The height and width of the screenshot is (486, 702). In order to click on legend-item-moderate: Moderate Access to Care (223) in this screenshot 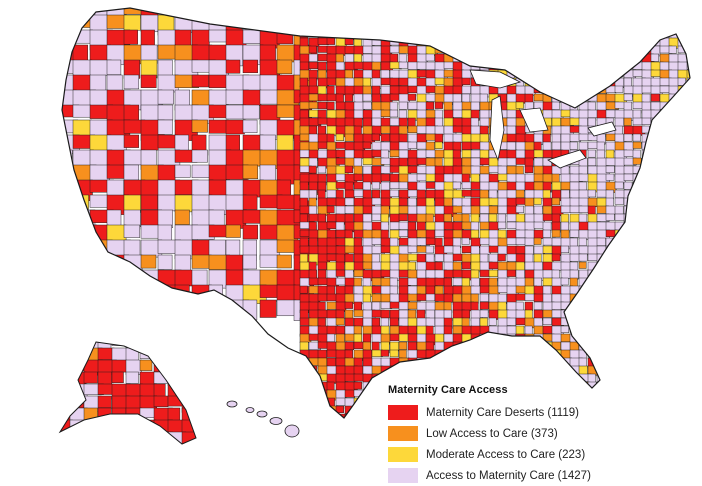, I will do `click(538, 454)`.